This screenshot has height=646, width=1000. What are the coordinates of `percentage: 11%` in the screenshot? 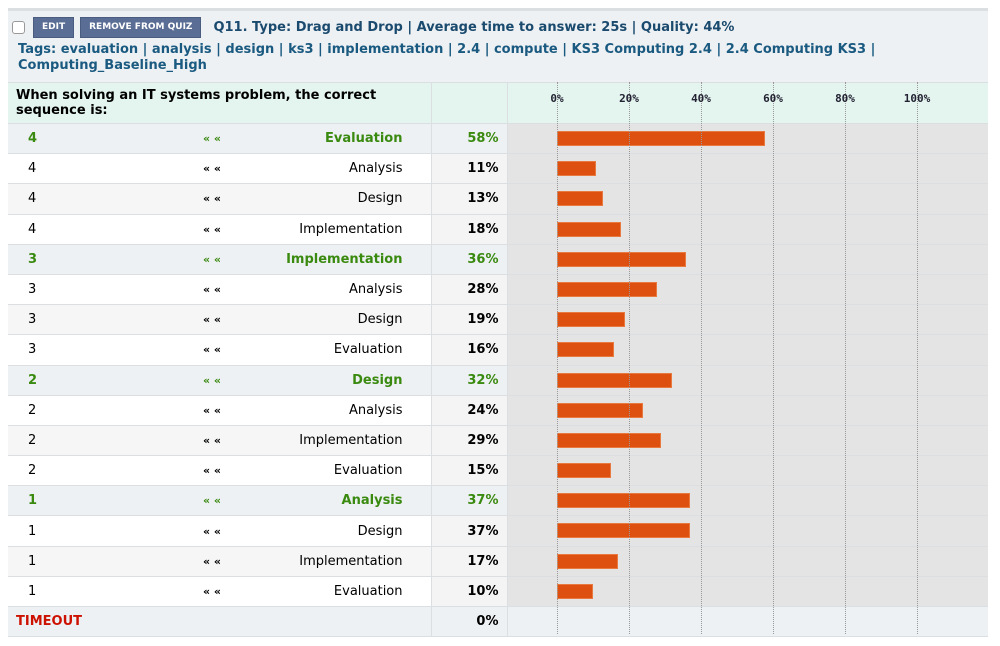 It's located at (468, 169).